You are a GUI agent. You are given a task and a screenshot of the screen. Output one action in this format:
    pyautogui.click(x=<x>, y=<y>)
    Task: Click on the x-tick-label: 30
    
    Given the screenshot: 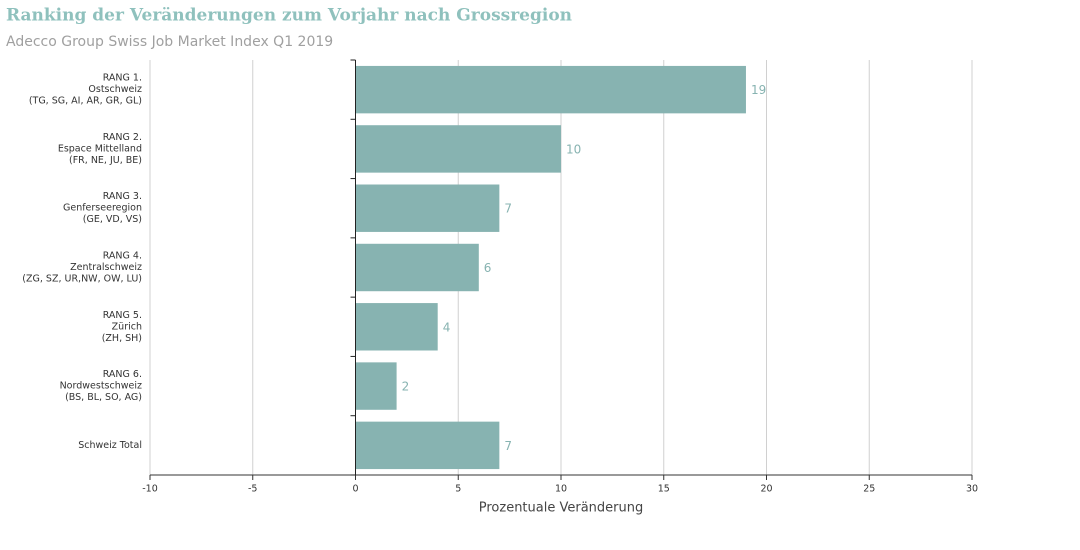 What is the action you would take?
    pyautogui.click(x=972, y=489)
    